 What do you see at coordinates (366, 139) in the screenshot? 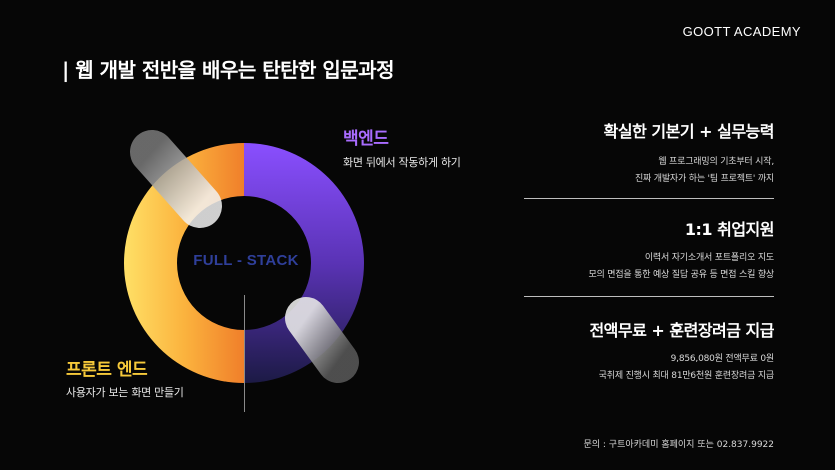
I see `backend-title: 백엔드` at bounding box center [366, 139].